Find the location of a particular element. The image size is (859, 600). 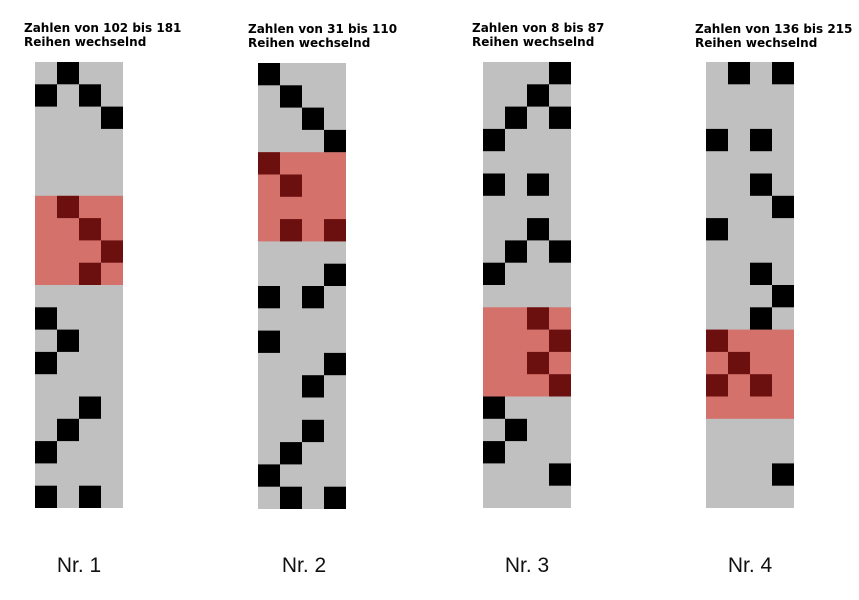

panel-title: Zahlen von 8 bis 87 is located at coordinates (538, 28).